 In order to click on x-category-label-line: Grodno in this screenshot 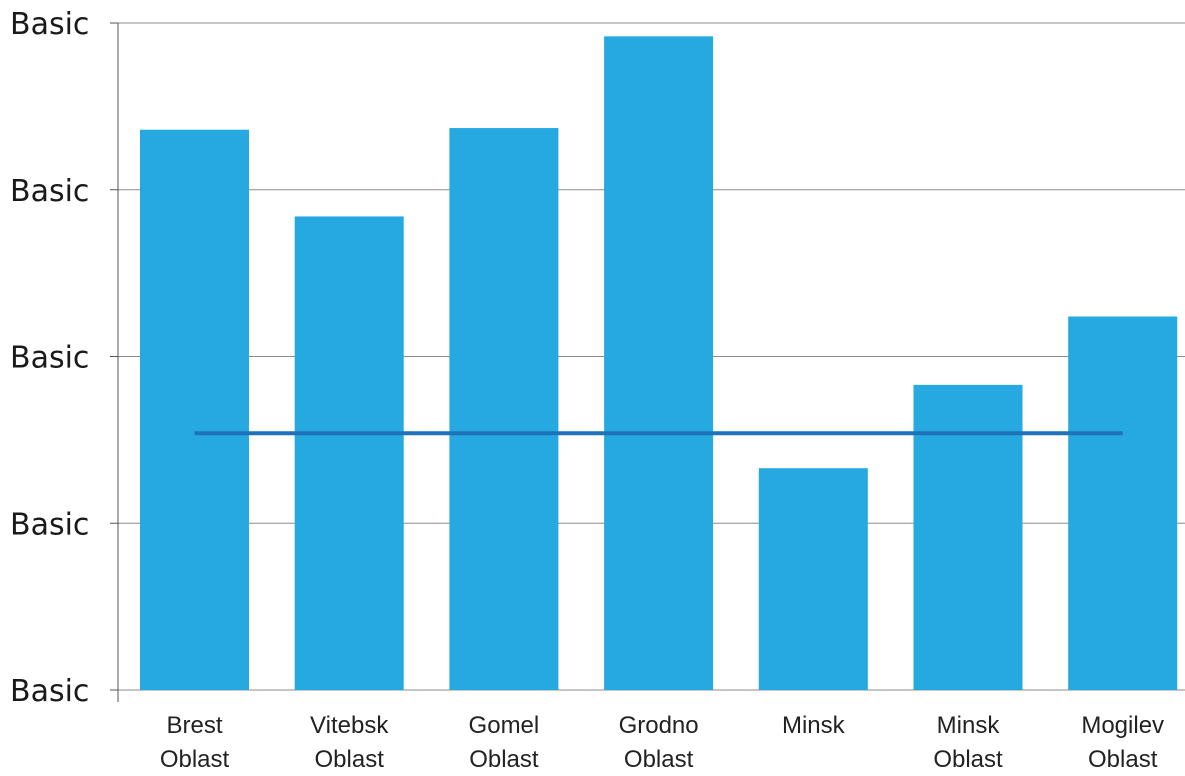, I will do `click(659, 725)`.